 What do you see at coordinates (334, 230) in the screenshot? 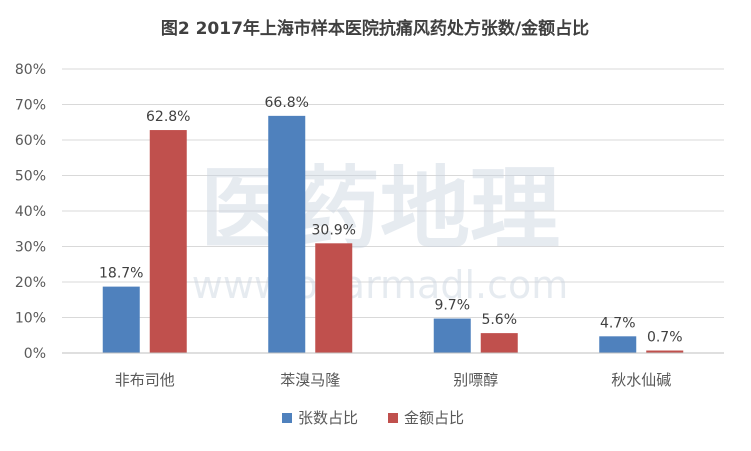
I see `data-label: 30.9%` at bounding box center [334, 230].